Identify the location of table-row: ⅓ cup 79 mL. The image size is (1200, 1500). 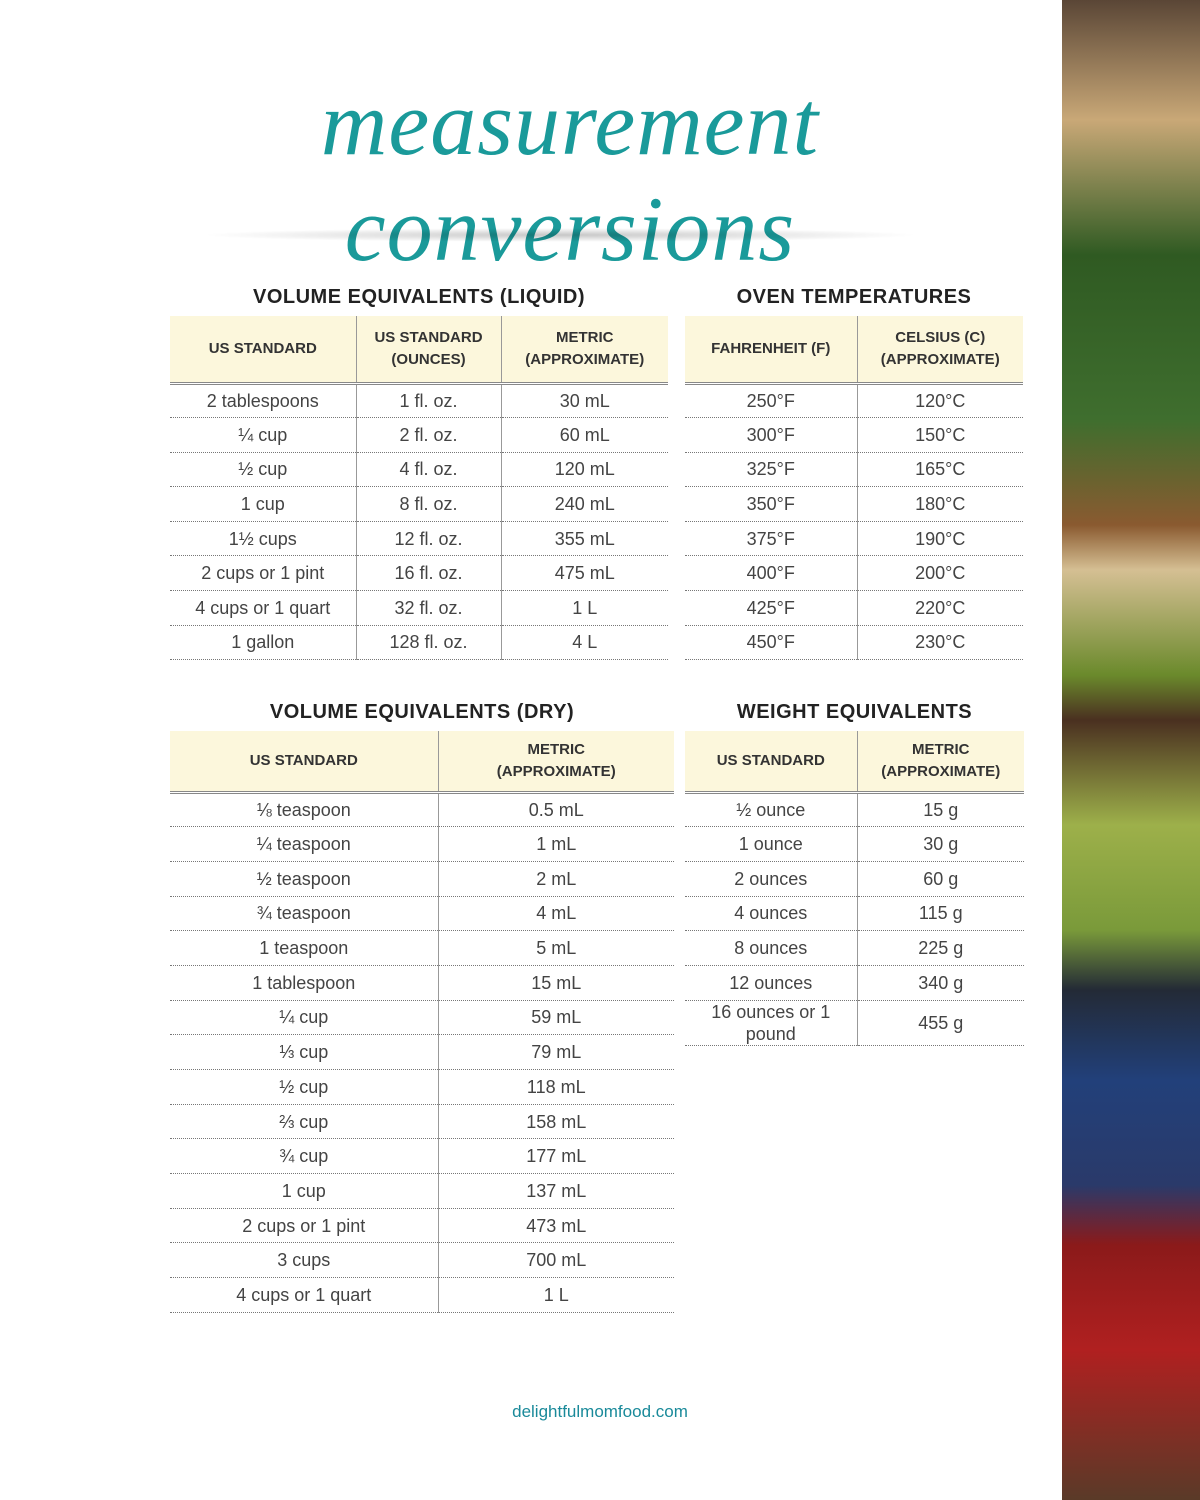
(422, 1052).